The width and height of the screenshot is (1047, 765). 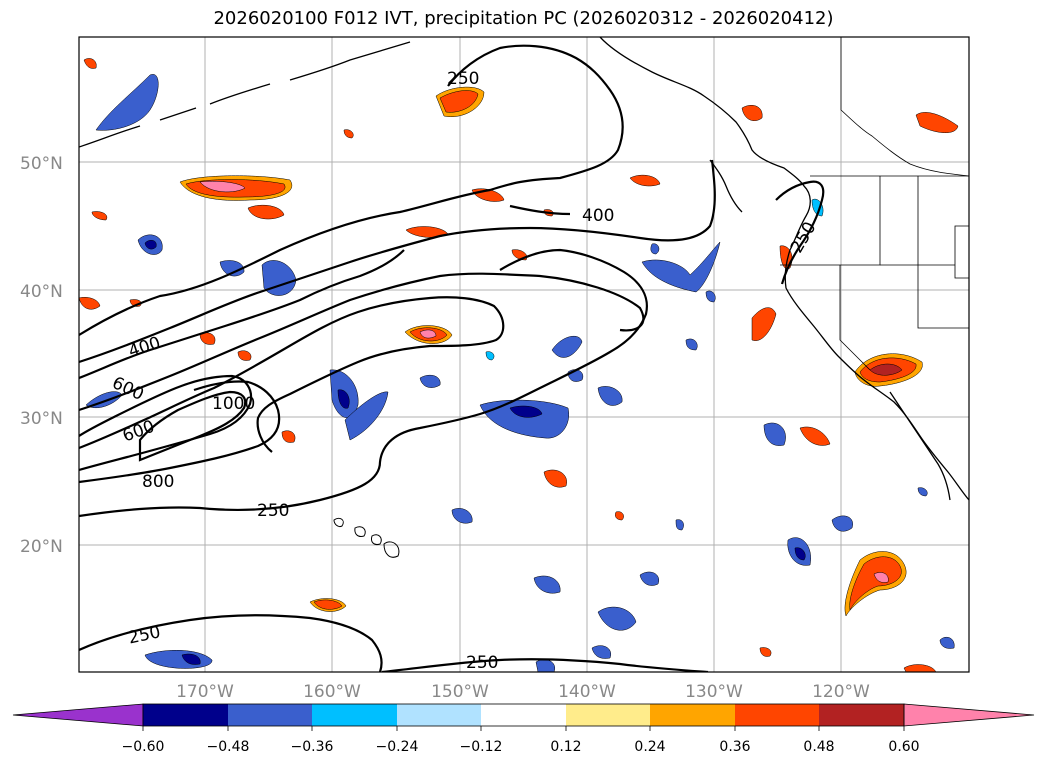 What do you see at coordinates (481, 747) in the screenshot?
I see `colorbar-tick-label: −0.12` at bounding box center [481, 747].